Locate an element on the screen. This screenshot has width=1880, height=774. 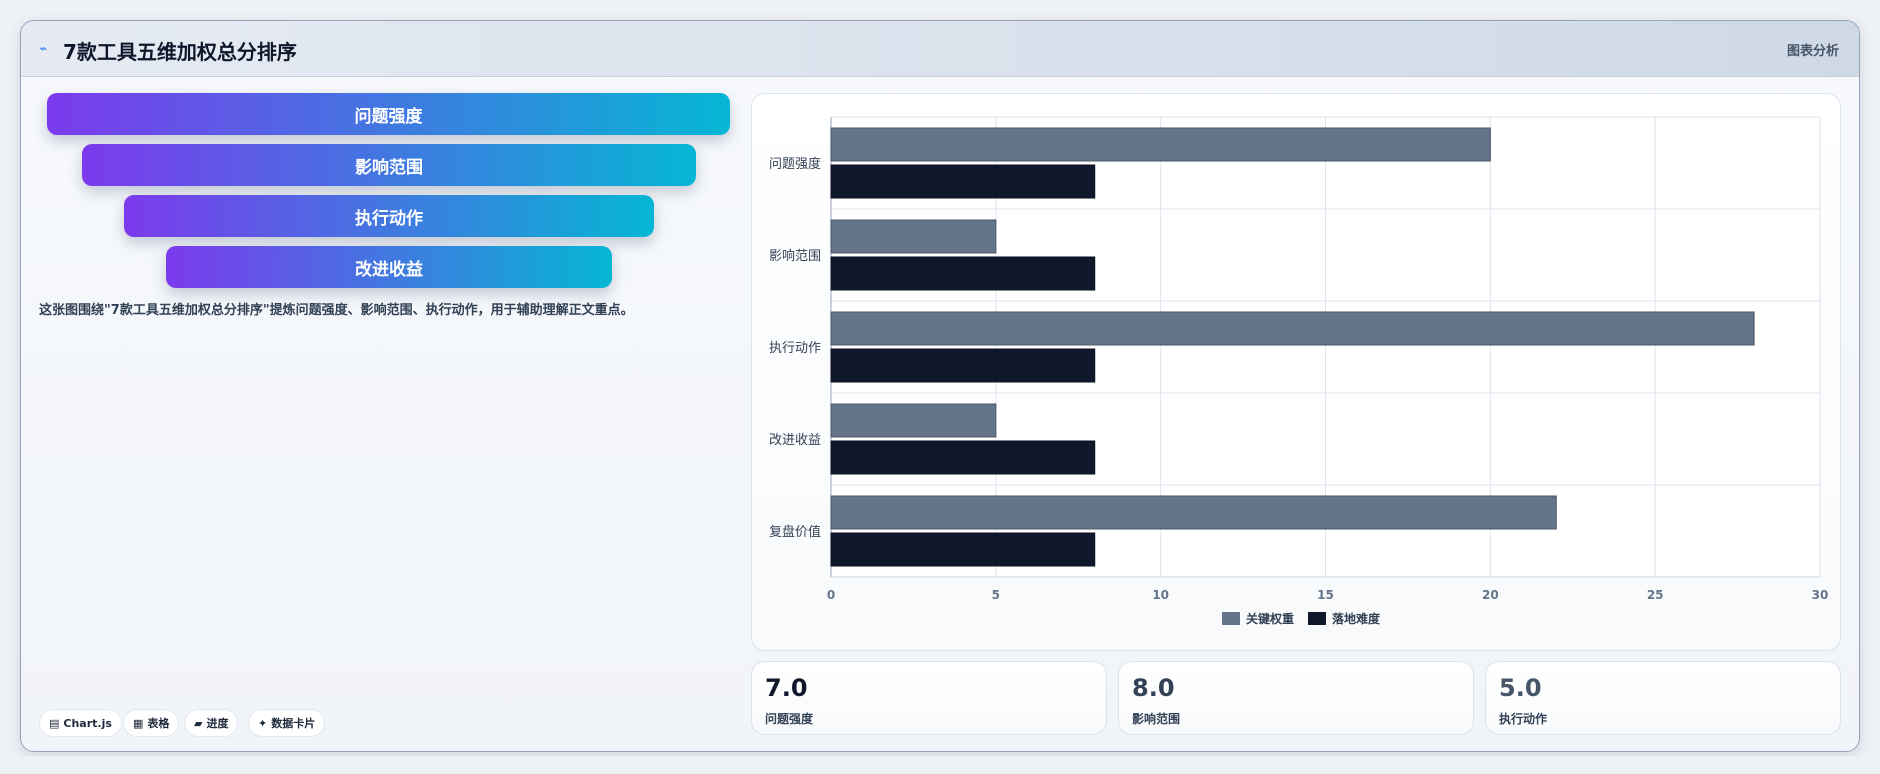
pill-label: 表格 is located at coordinates (158, 723).